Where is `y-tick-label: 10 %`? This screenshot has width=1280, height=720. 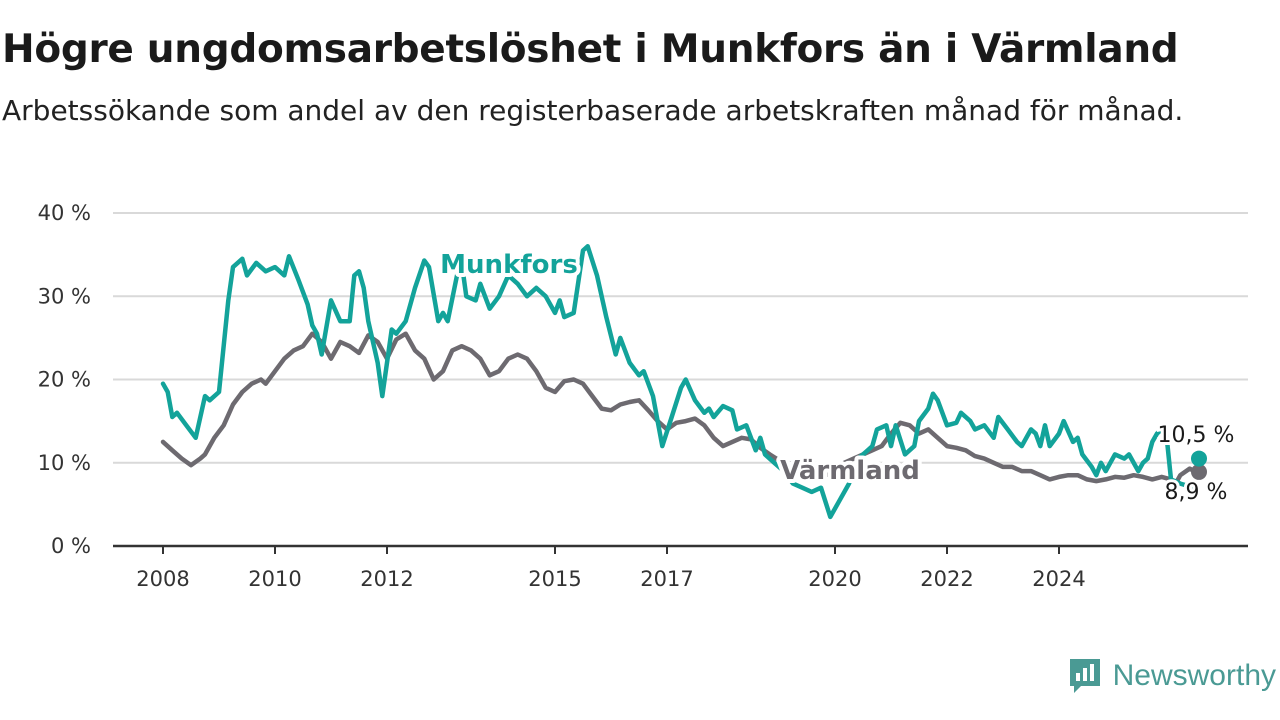
y-tick-label: 10 % is located at coordinates (64, 463).